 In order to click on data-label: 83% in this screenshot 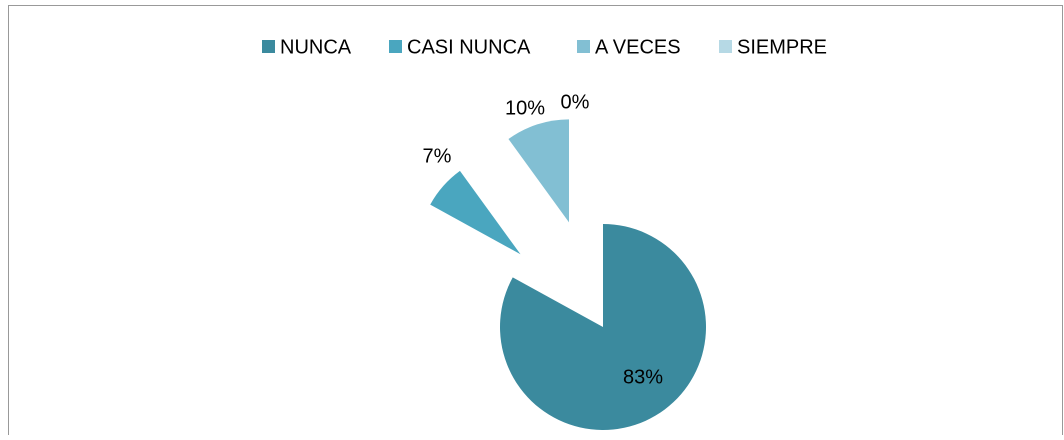, I will do `click(643, 377)`.